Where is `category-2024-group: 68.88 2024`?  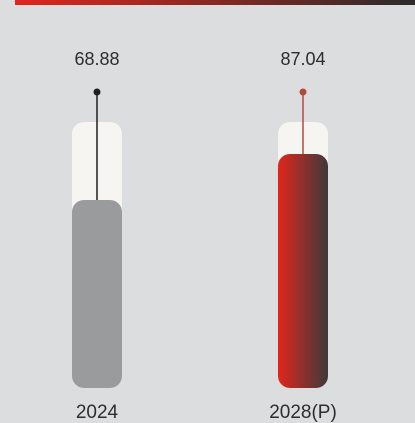 category-2024-group: 68.88 2024 is located at coordinates (97, 236).